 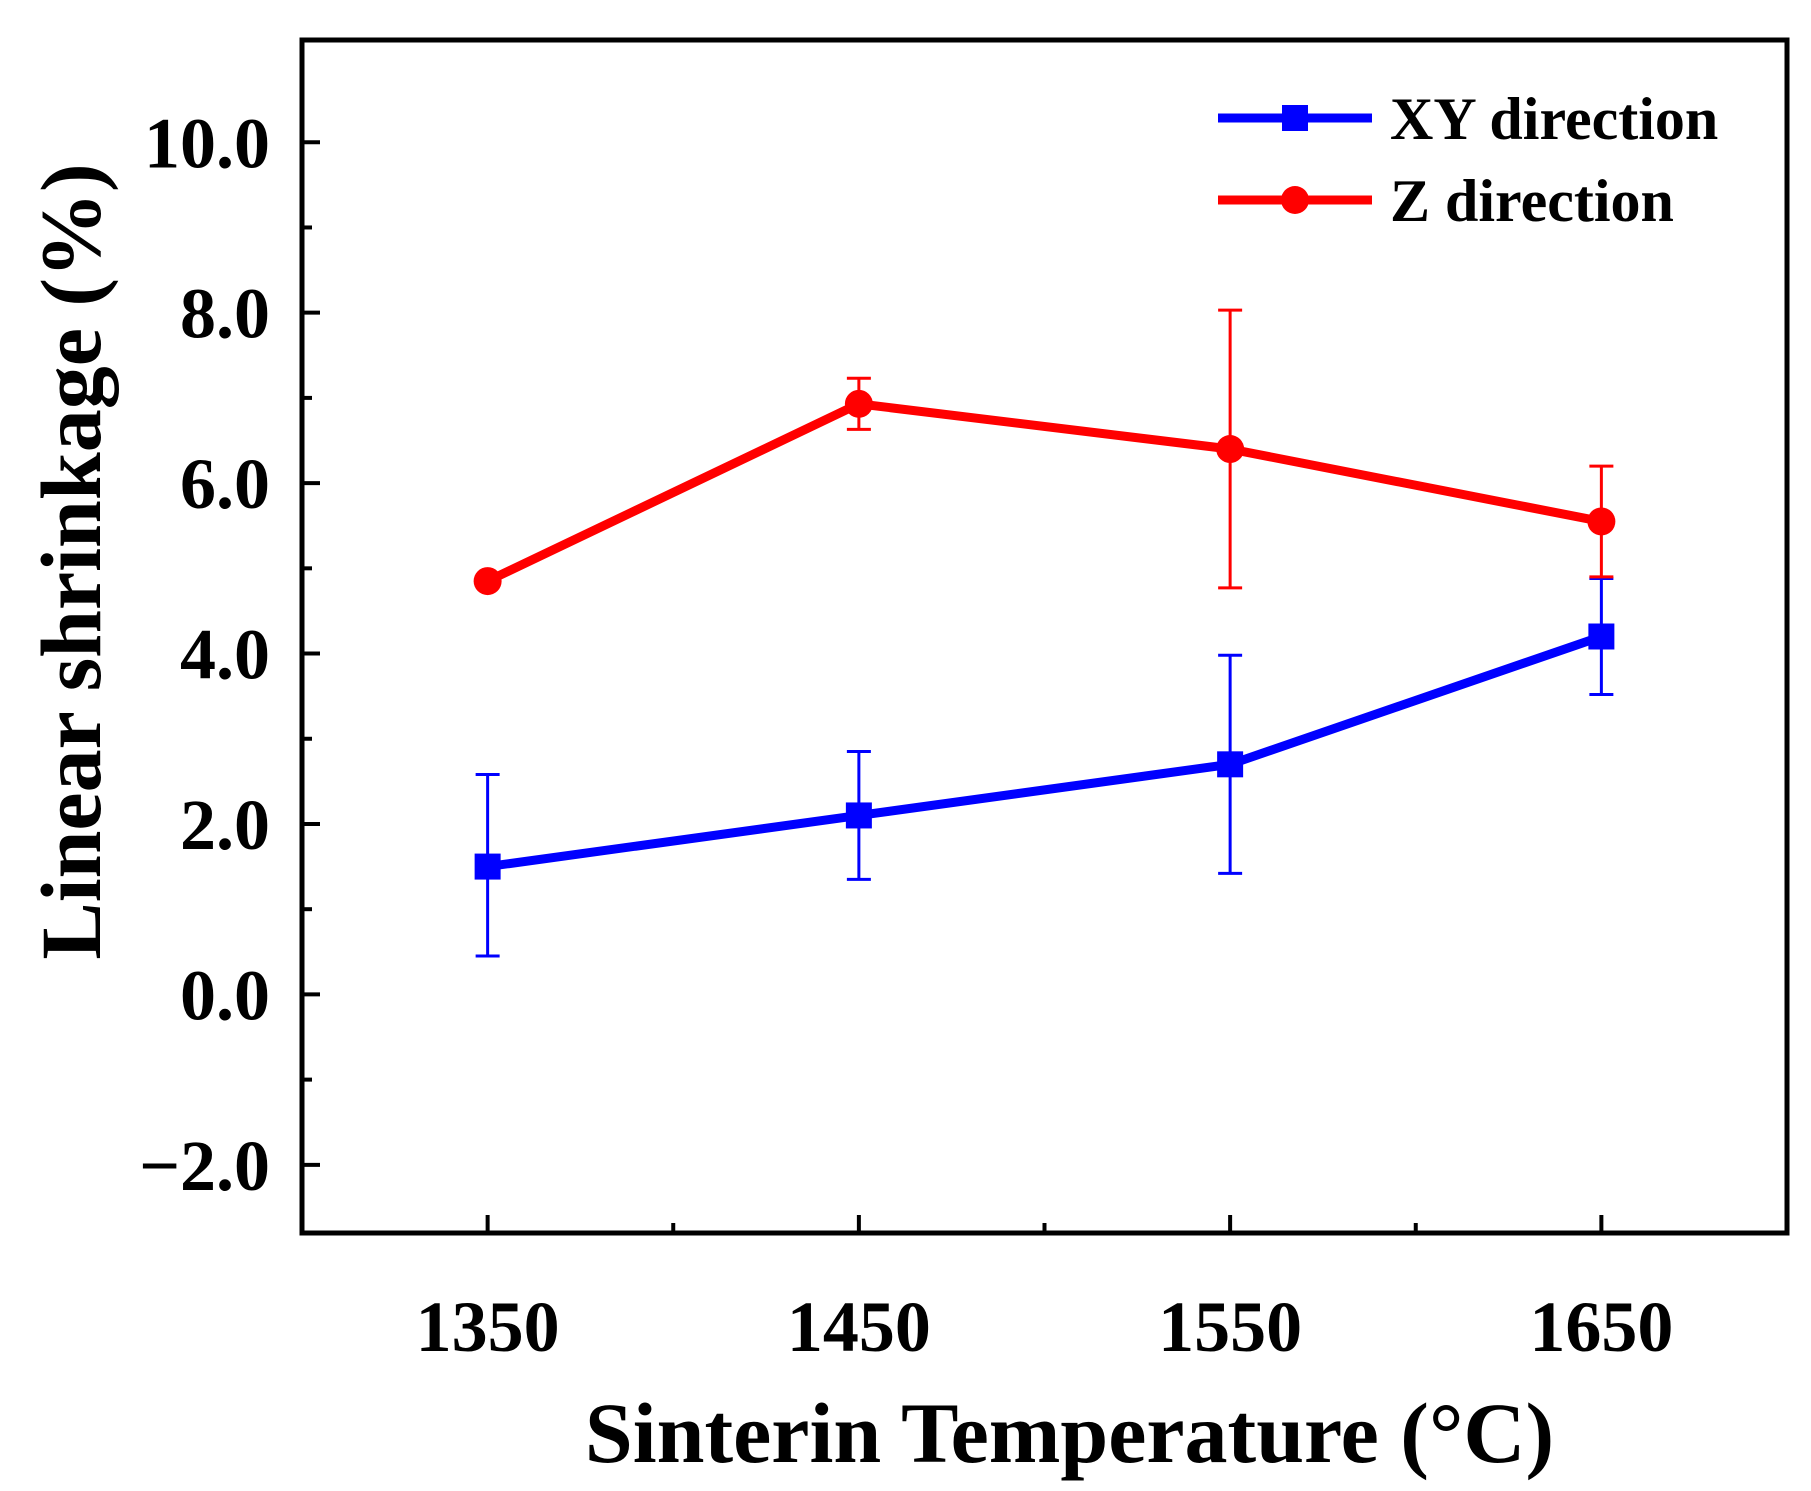 What do you see at coordinates (225, 995) in the screenshot?
I see `y-tick-label: 0.0` at bounding box center [225, 995].